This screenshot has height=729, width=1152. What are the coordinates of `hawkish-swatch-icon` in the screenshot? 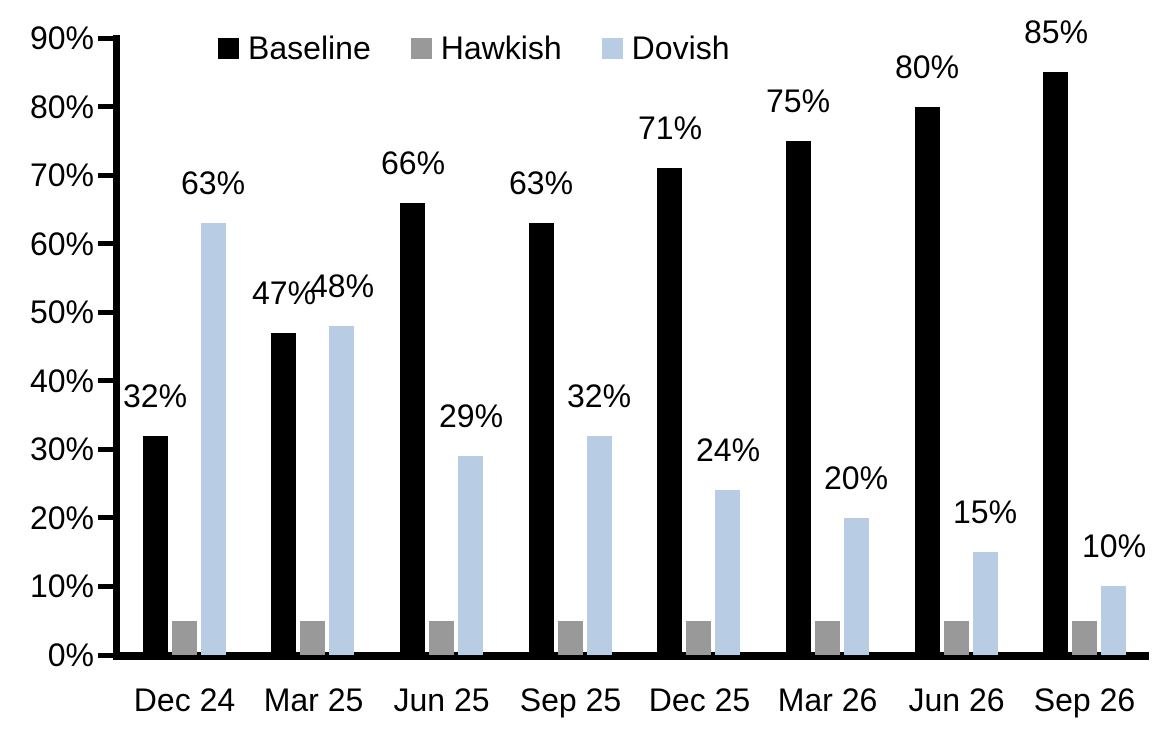 It's located at (421, 48).